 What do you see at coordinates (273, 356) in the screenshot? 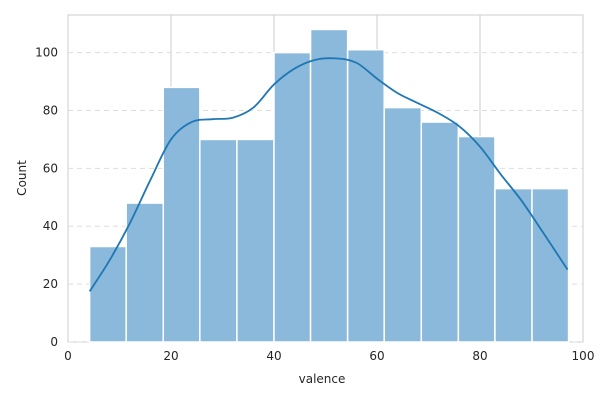
I see `x-tick-label: 40` at bounding box center [273, 356].